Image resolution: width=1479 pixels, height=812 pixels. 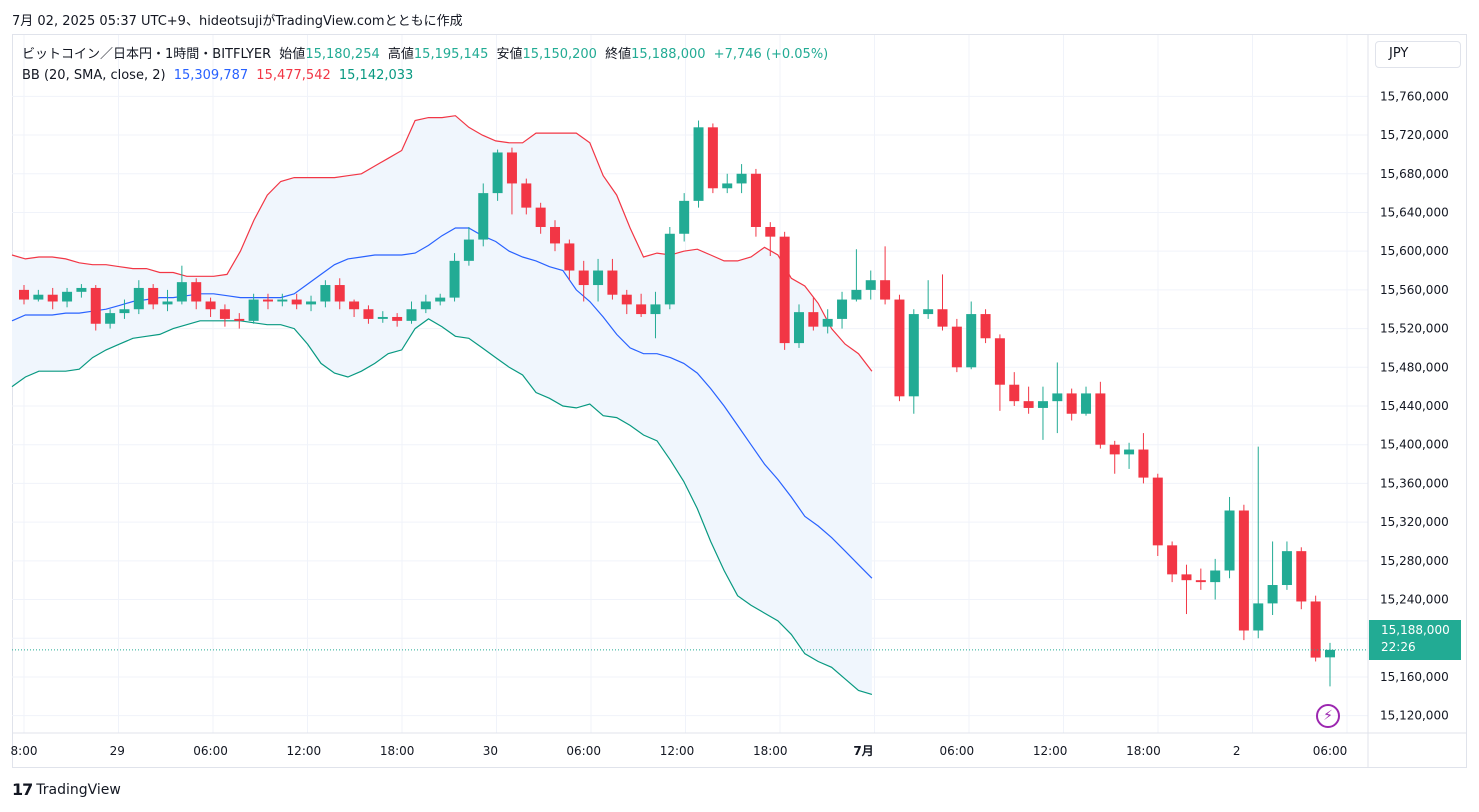 What do you see at coordinates (24, 751) in the screenshot?
I see `x-tick-label: 8:00` at bounding box center [24, 751].